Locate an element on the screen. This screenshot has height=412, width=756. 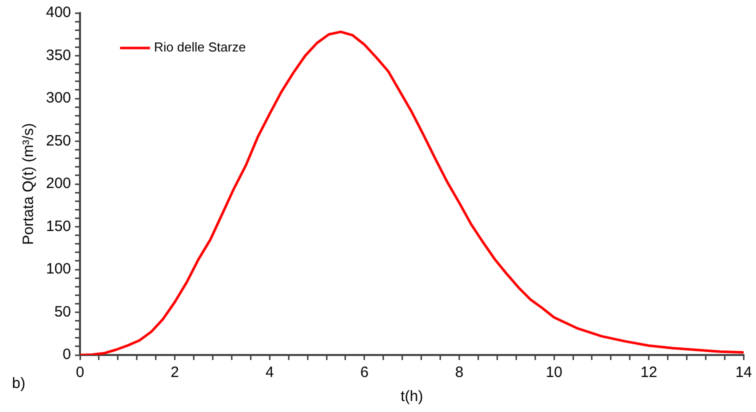
x-tick-label: 8 is located at coordinates (459, 373).